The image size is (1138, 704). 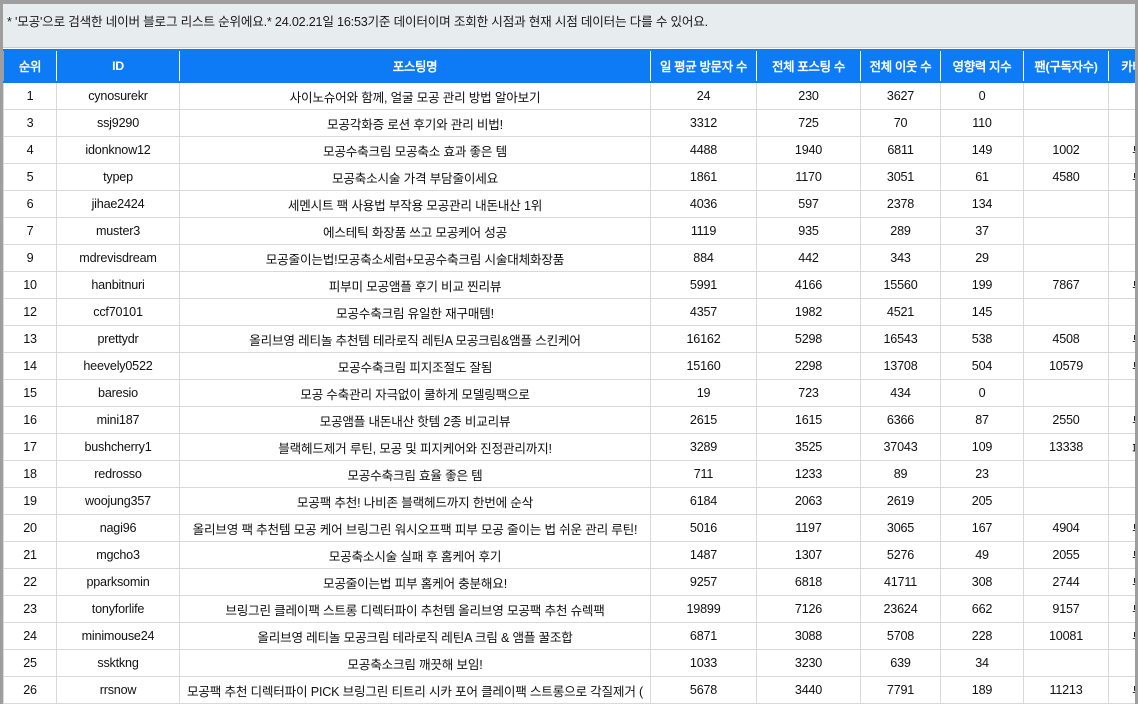 I want to click on cell-visitors: 6871, so click(x=703, y=636).